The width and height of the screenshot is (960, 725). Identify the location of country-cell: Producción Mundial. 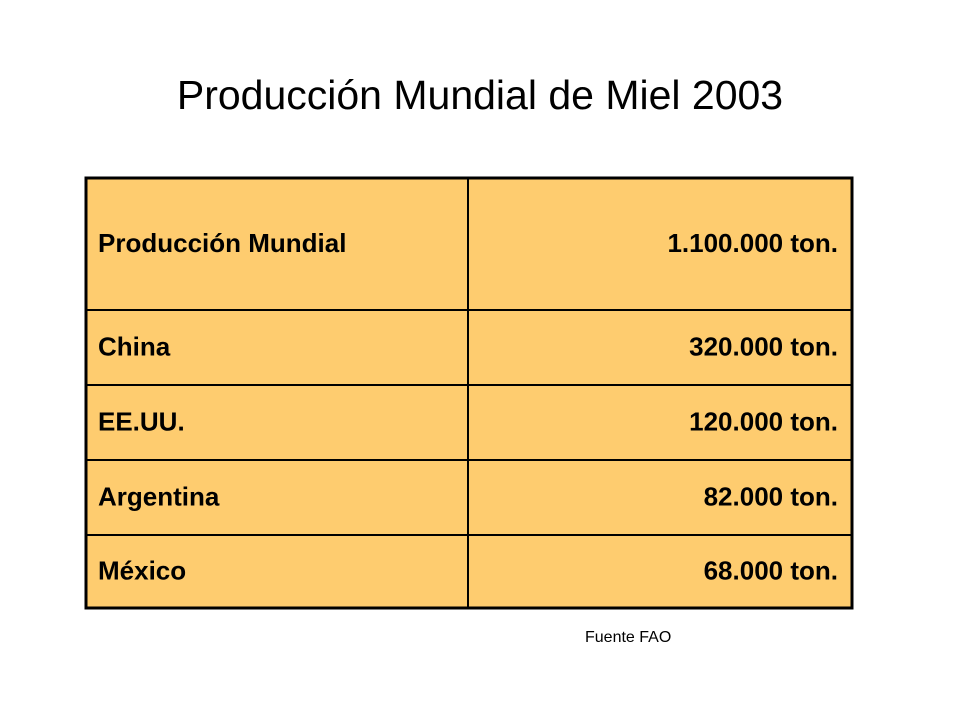
(222, 243).